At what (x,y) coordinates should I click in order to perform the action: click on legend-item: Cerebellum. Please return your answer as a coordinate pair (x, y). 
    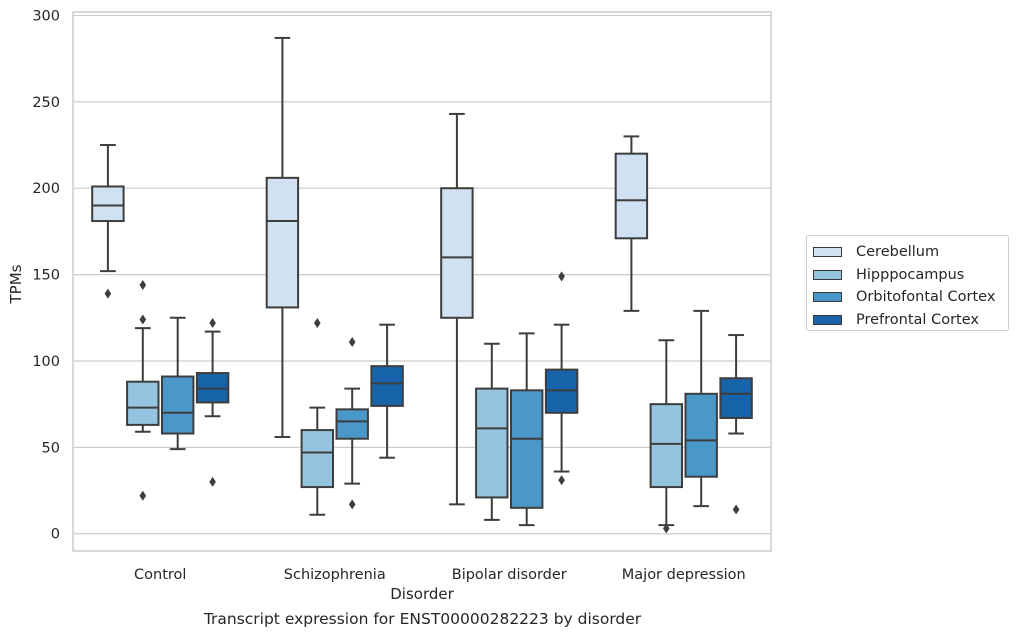
    Looking at the image, I should click on (910, 252).